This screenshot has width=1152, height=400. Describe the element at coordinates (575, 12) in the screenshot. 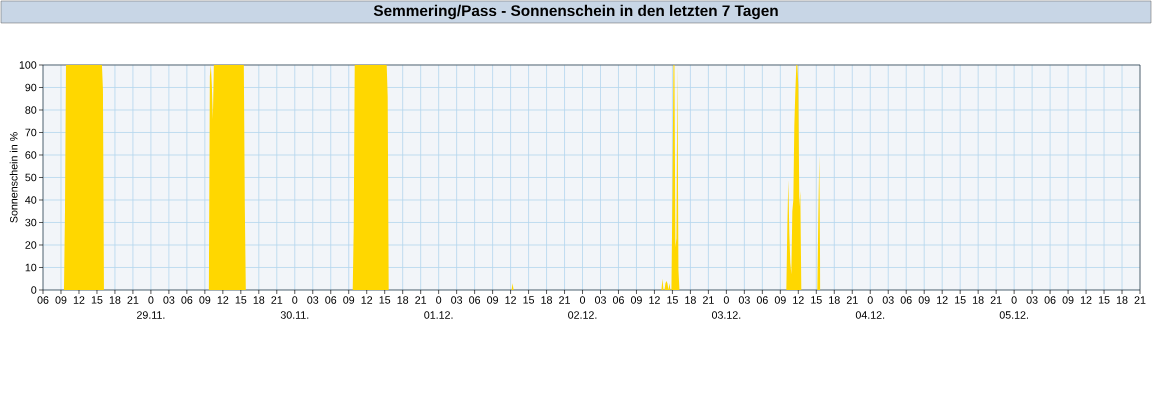

I see `chart-title: Semmering/Pass - Sonnenschein in den letzten 7 Tagen` at that location.